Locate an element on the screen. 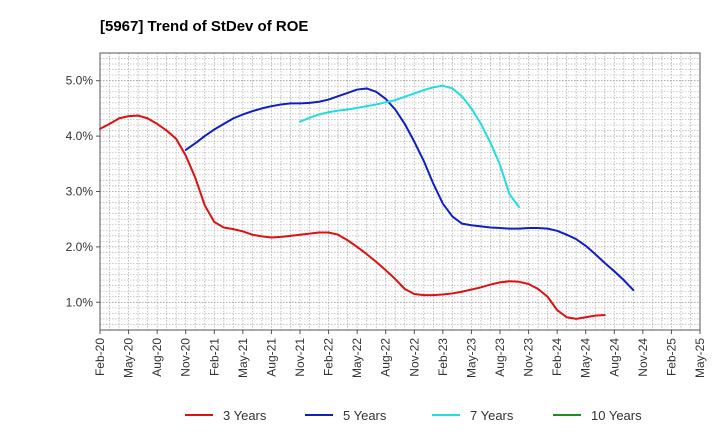  x-tick-label: Aug-23 is located at coordinates (500, 357).